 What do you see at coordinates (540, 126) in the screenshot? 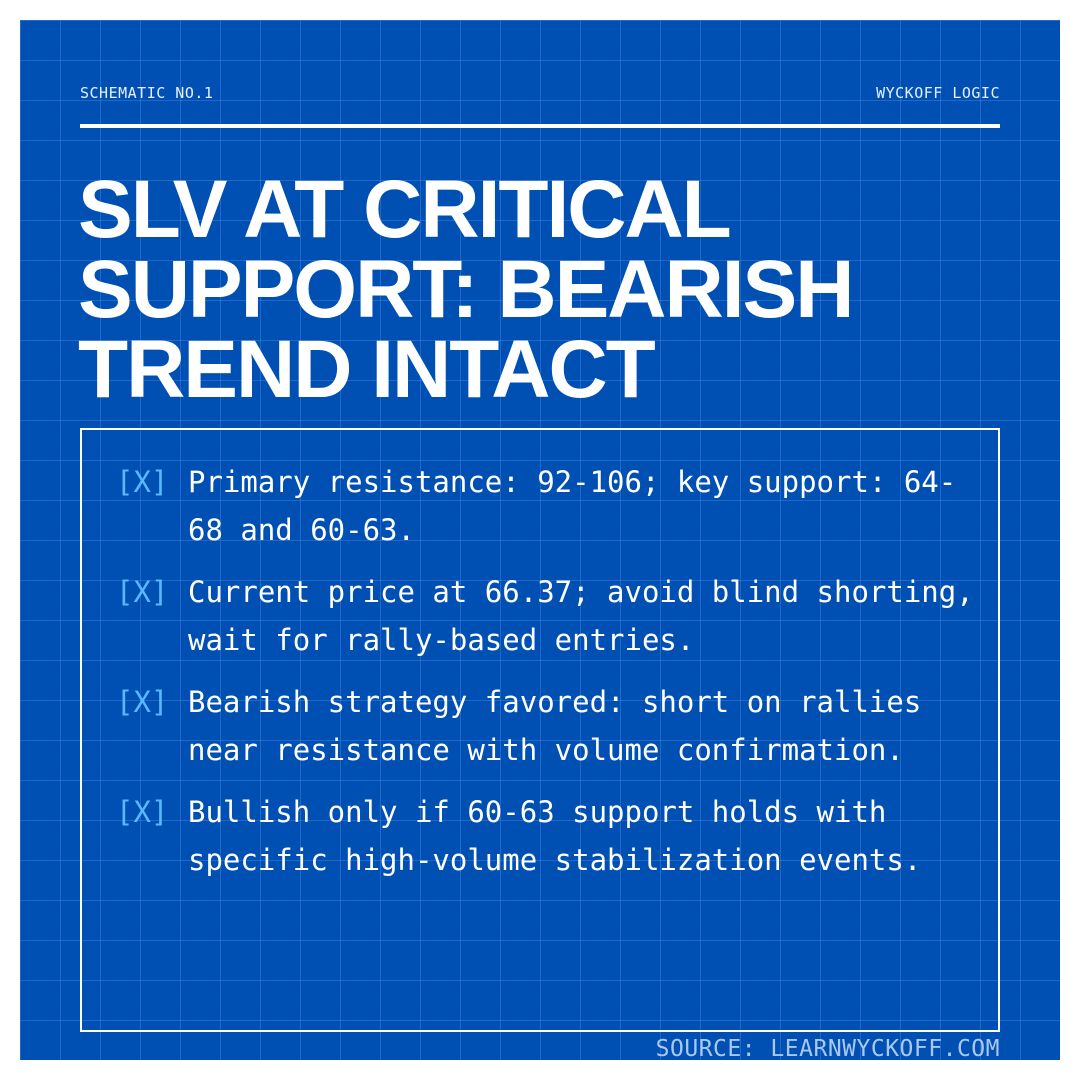
I see `divider` at bounding box center [540, 126].